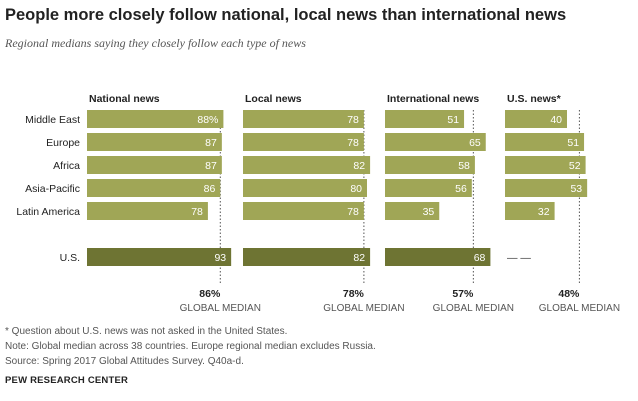 The width and height of the screenshot is (638, 401). I want to click on median-label-international-news: GLOBAL MEDIAN, so click(473, 308).